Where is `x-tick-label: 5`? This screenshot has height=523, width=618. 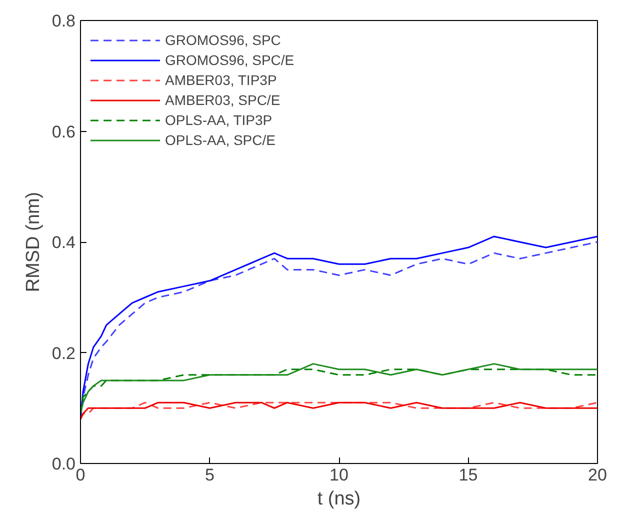 x-tick-label: 5 is located at coordinates (209, 475).